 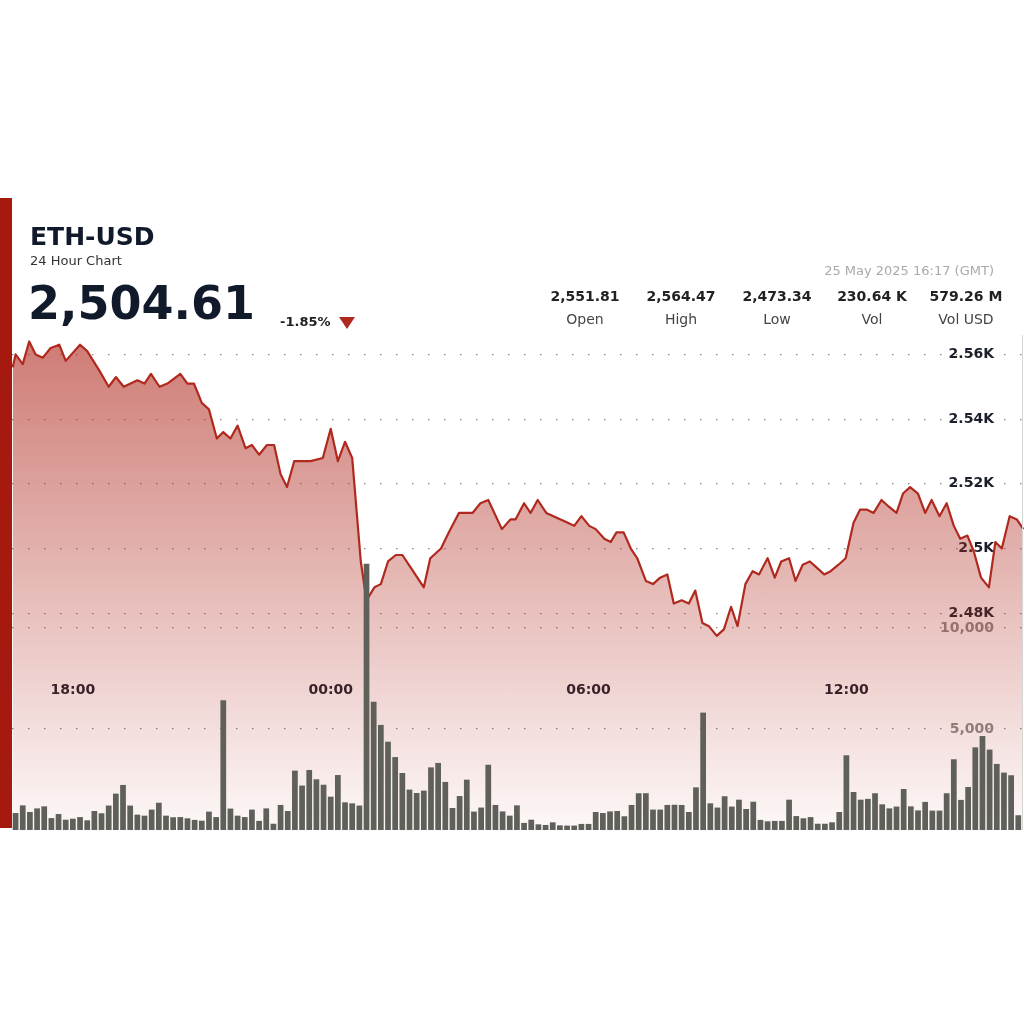 I want to click on y-tick-label: 2.54K, so click(x=972, y=417).